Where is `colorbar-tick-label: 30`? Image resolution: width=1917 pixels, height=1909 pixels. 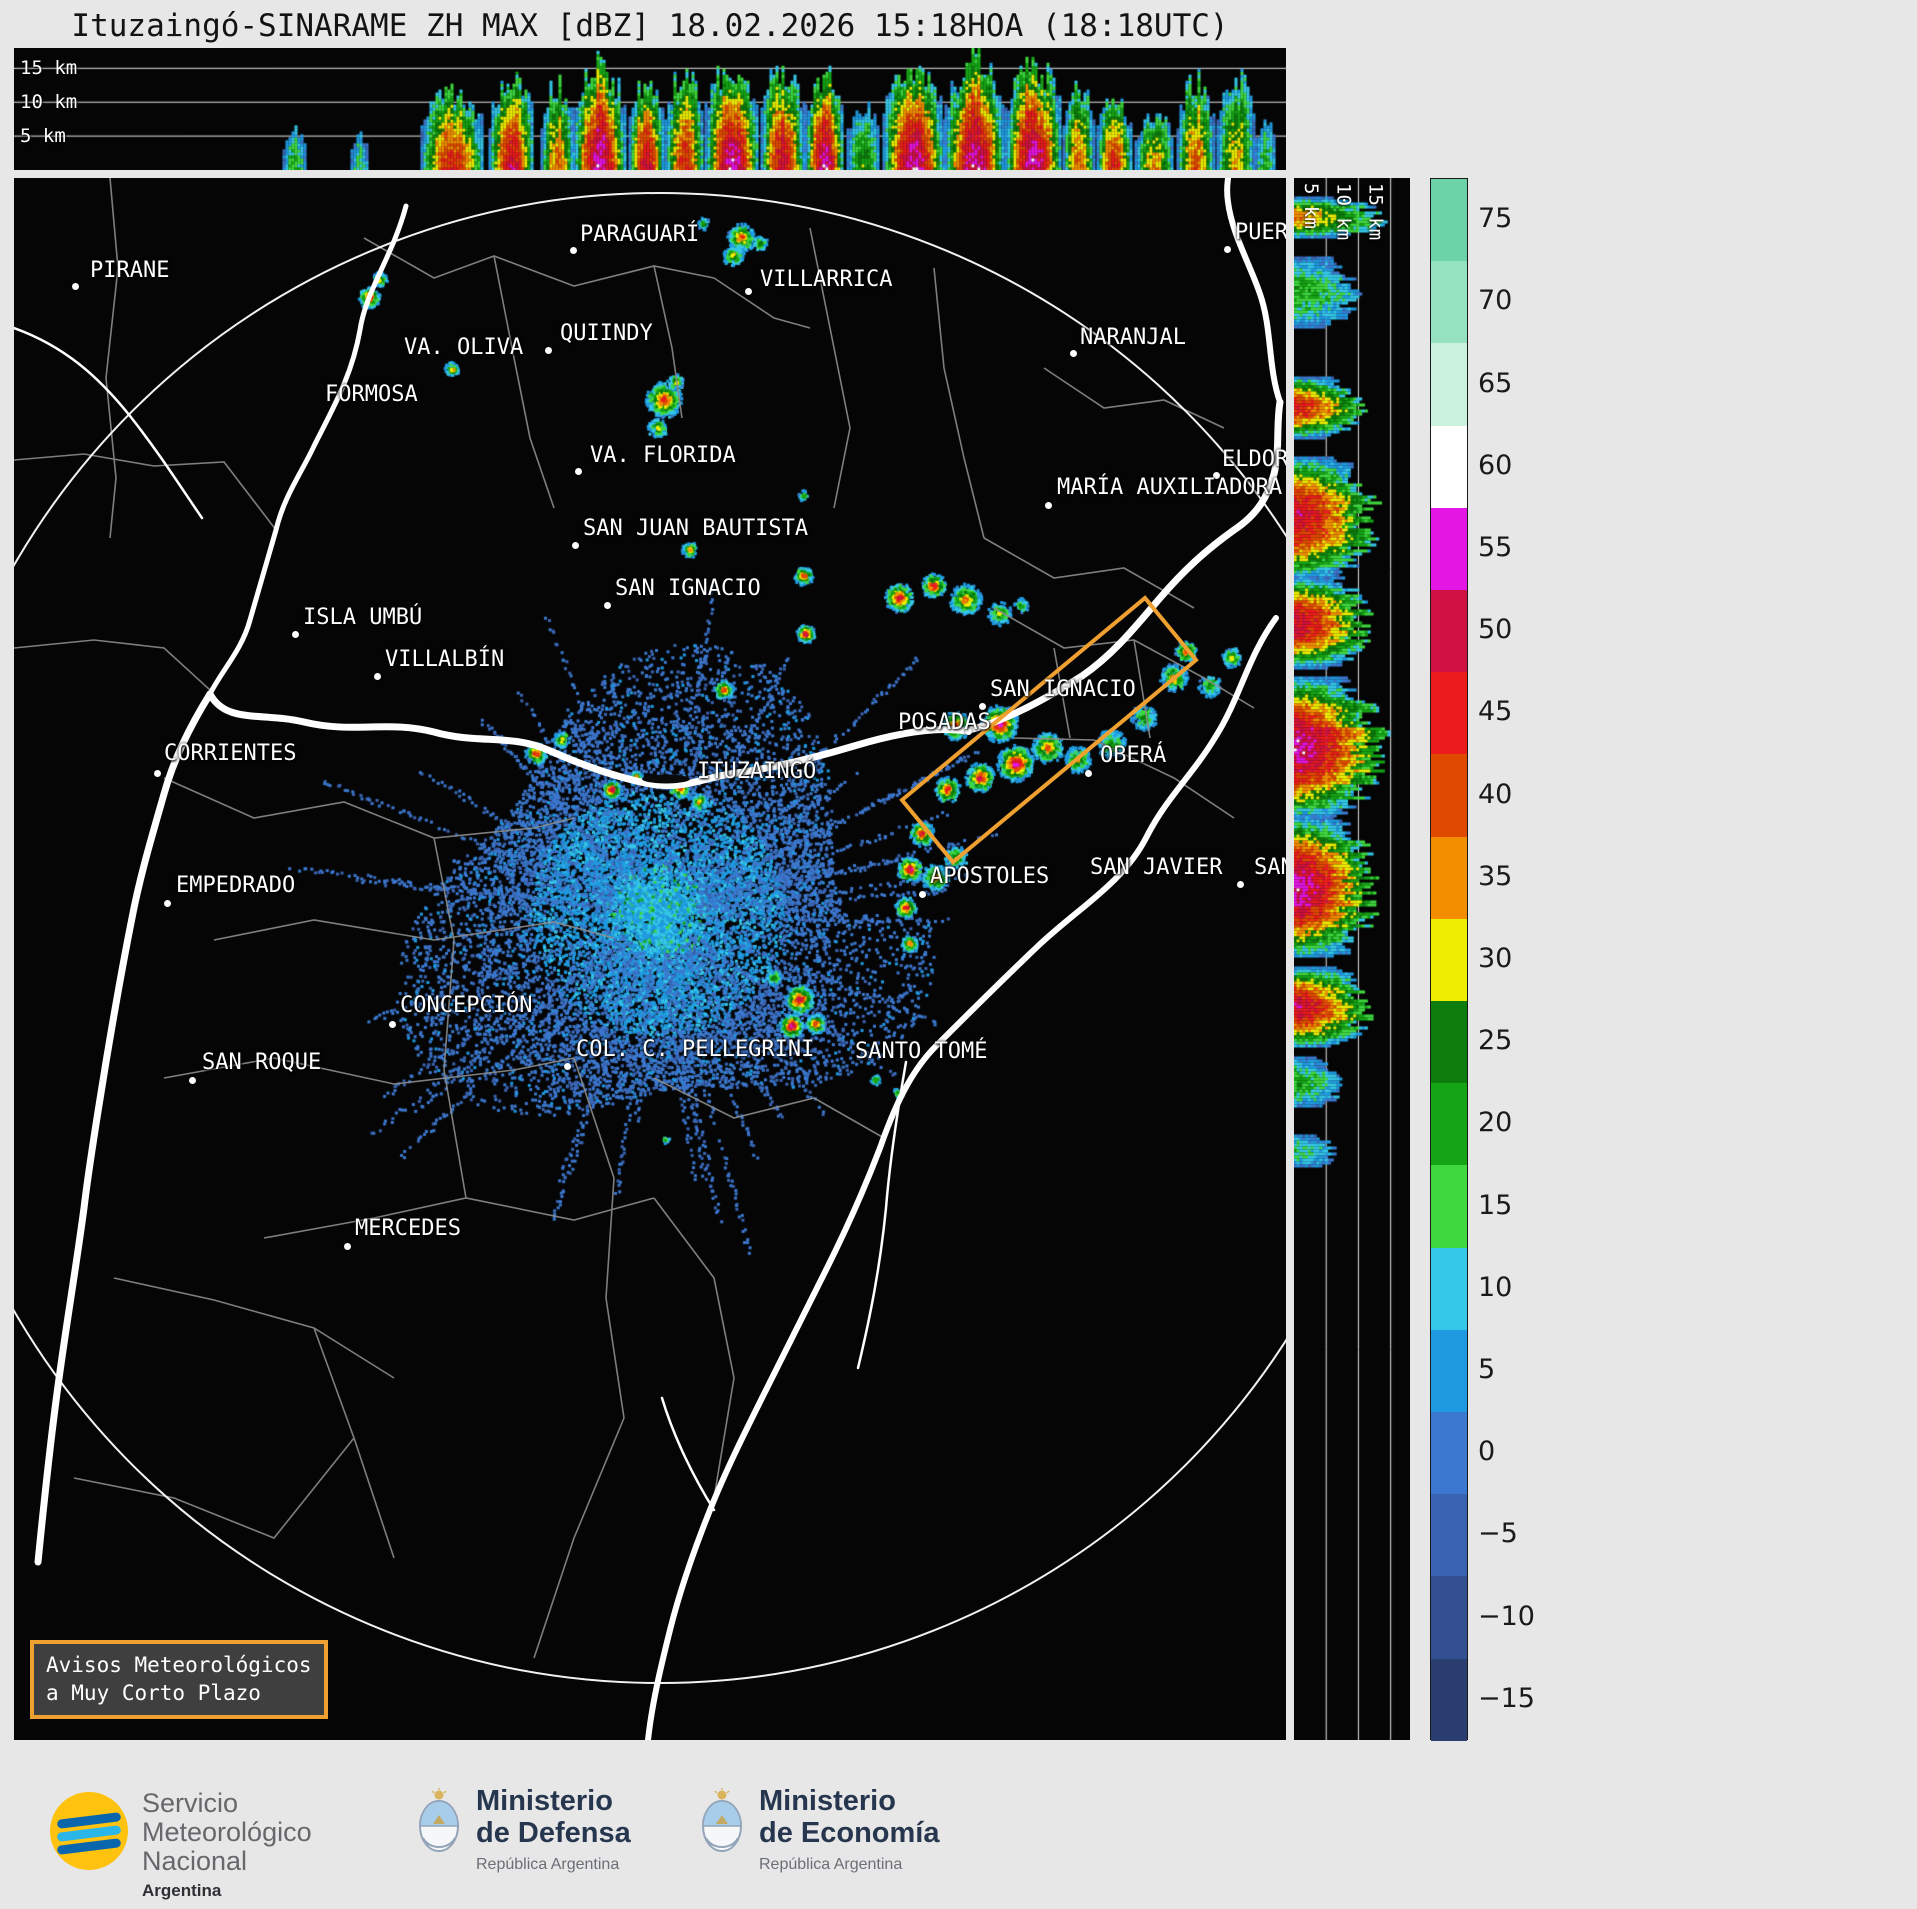
colorbar-tick-label: 30 is located at coordinates (1495, 958).